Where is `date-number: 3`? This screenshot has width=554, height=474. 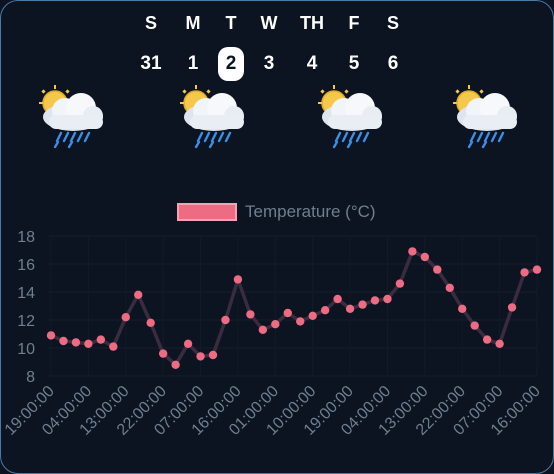
date-number: 3 is located at coordinates (269, 63).